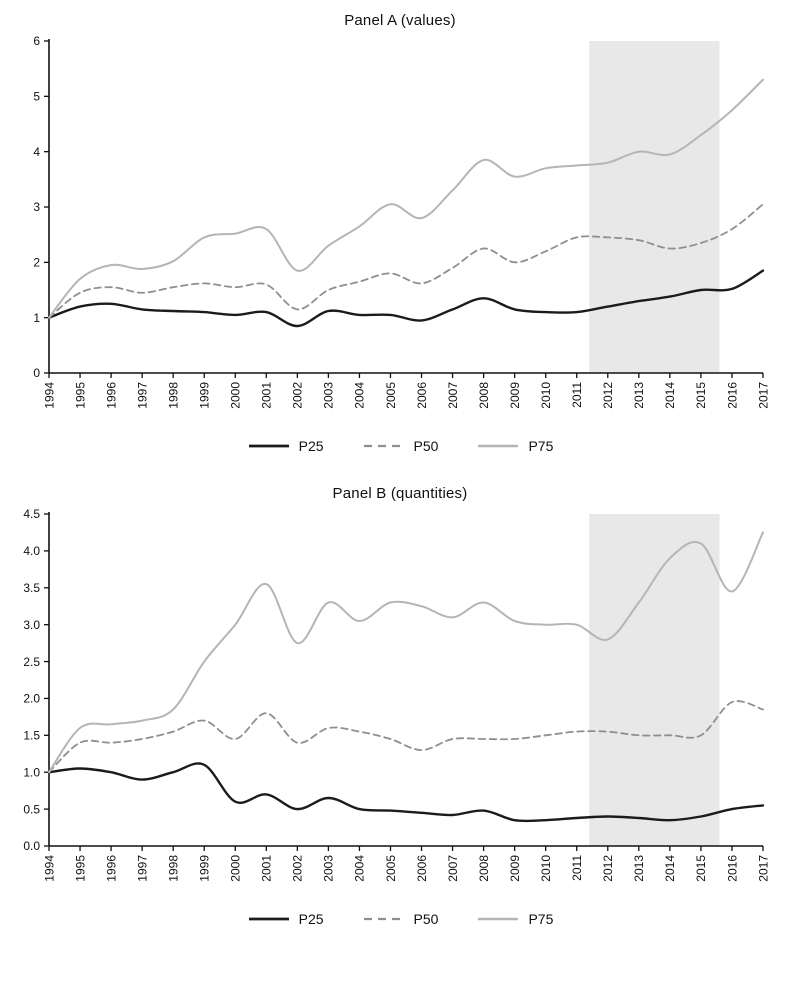  Describe the element at coordinates (31, 809) in the screenshot. I see `y-tick-label: 0.5` at that location.